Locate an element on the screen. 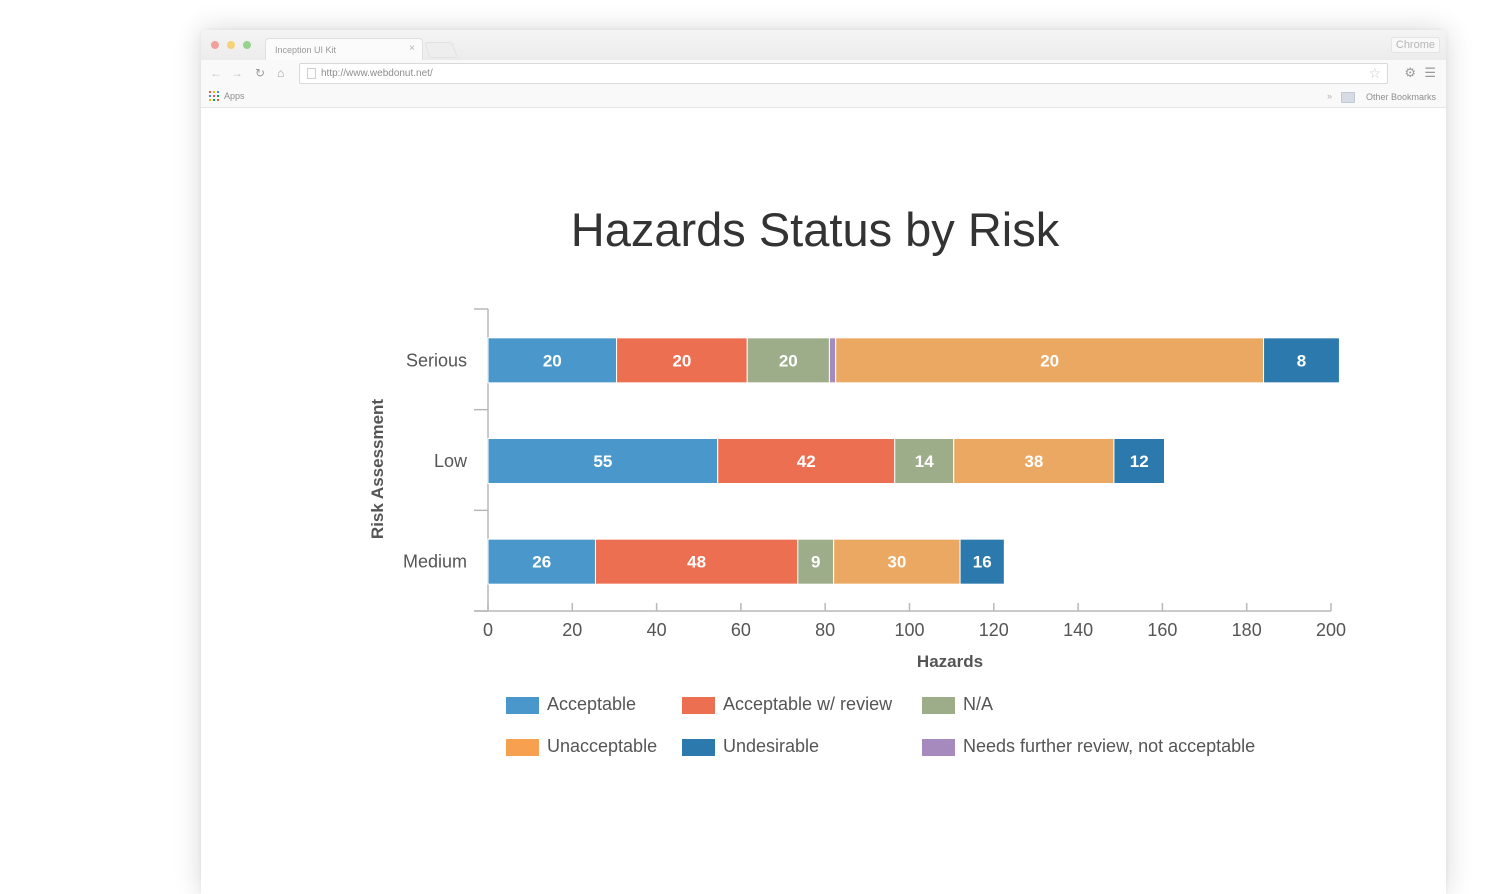 The image size is (1504, 894). legend-label: Unacceptable is located at coordinates (602, 746).